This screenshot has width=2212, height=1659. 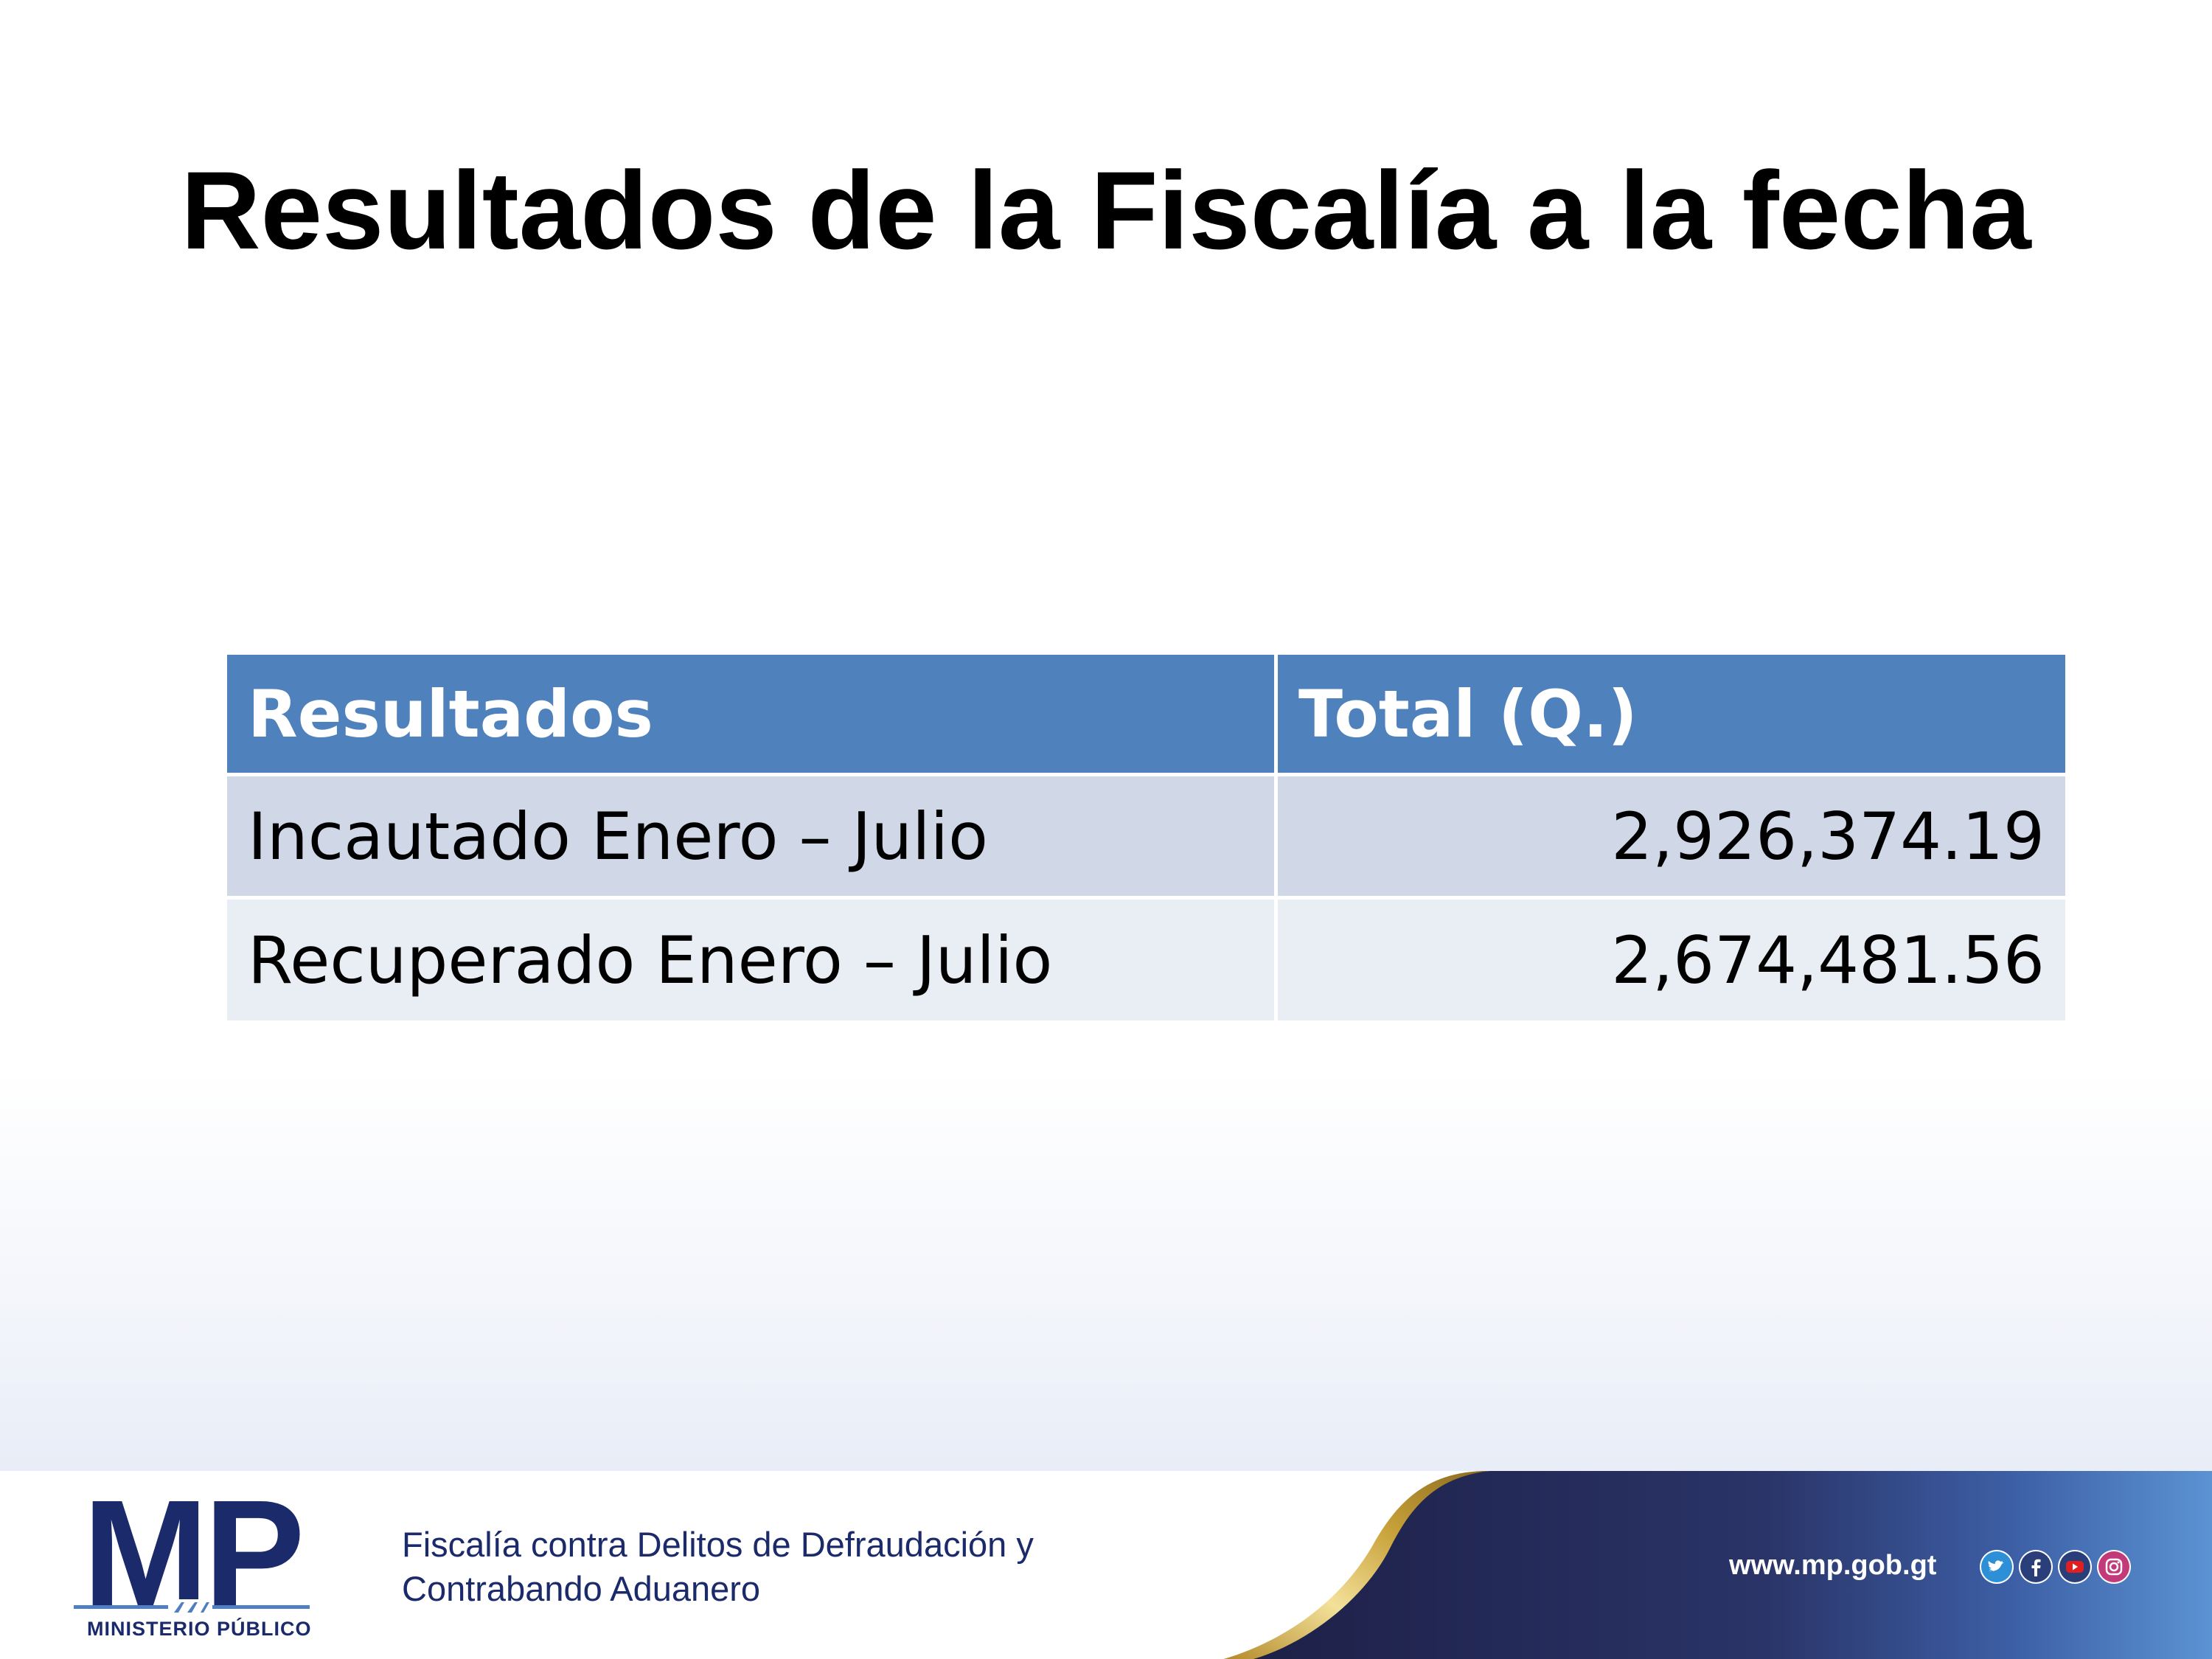 What do you see at coordinates (2036, 1567) in the screenshot?
I see `facebook-icon` at bounding box center [2036, 1567].